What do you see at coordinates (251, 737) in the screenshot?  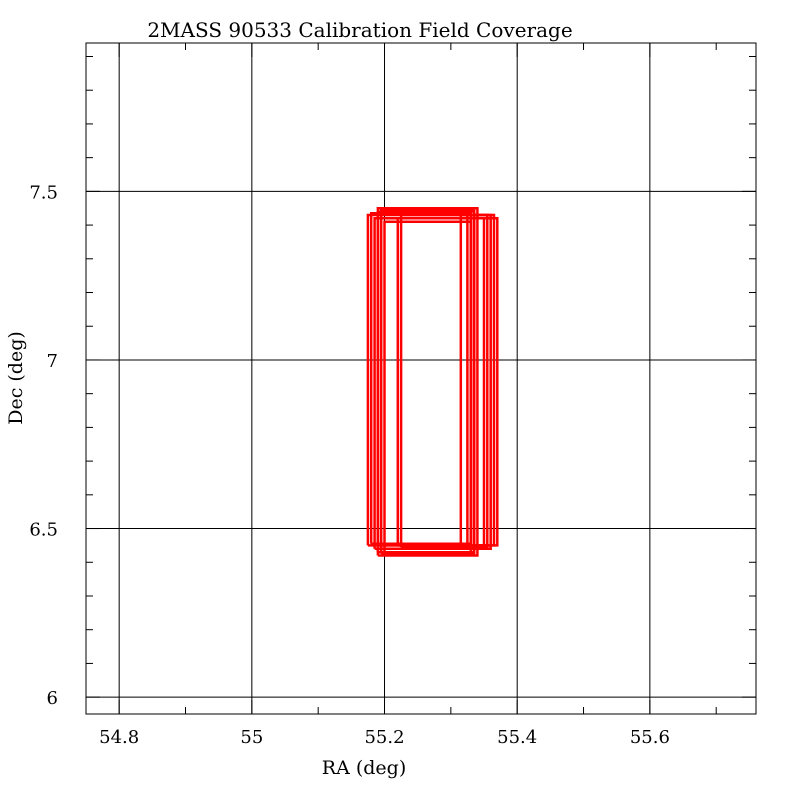 I see `x-tick-label: 55` at bounding box center [251, 737].